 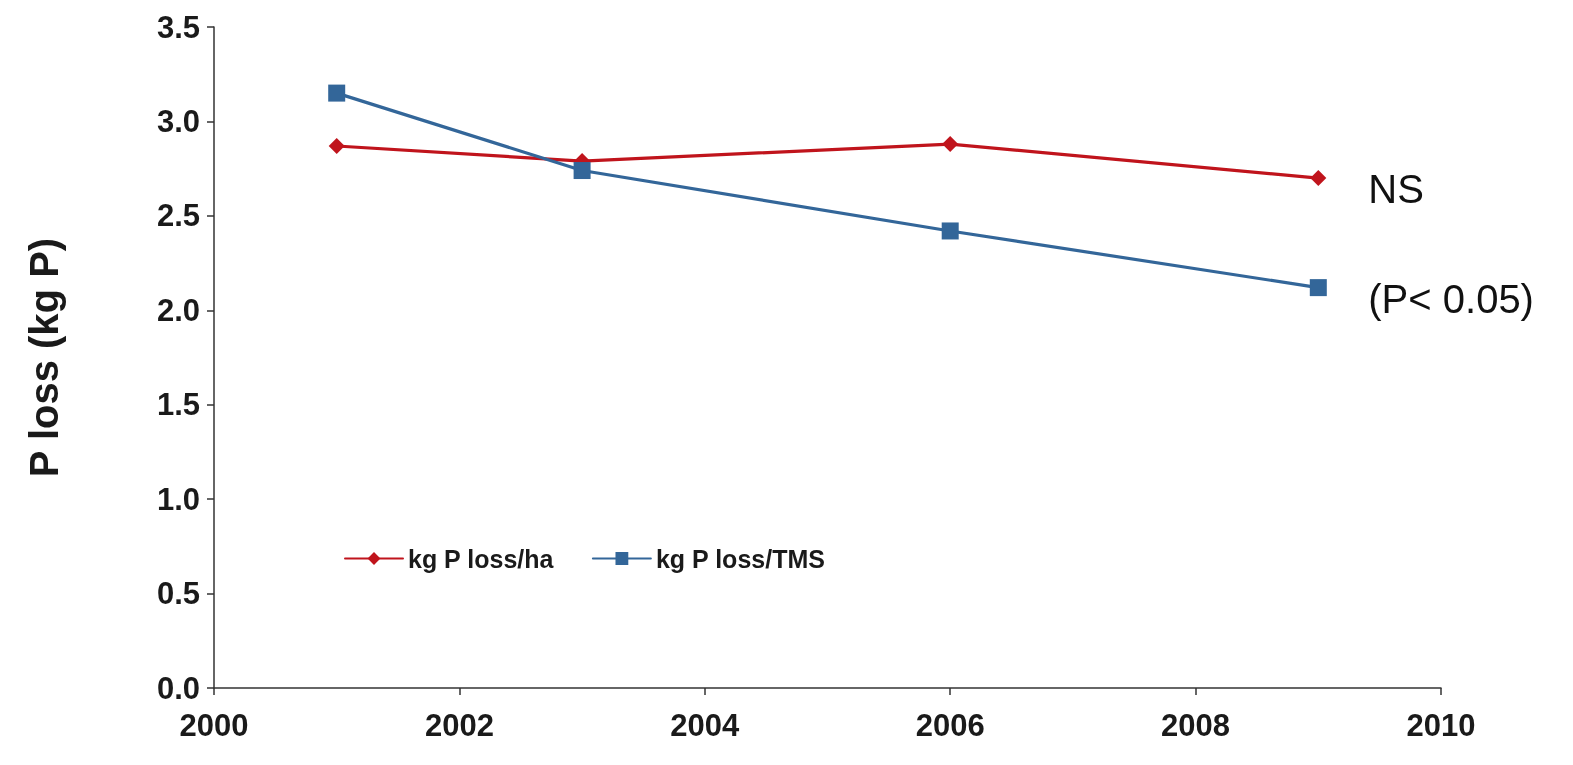 I want to click on x-tick-label: 2004, so click(x=705, y=725).